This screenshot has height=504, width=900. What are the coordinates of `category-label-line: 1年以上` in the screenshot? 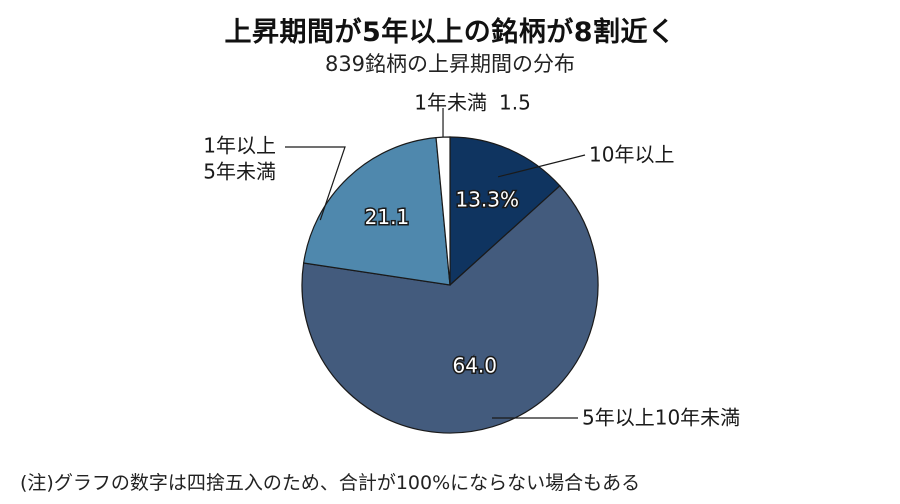 It's located at (239, 146).